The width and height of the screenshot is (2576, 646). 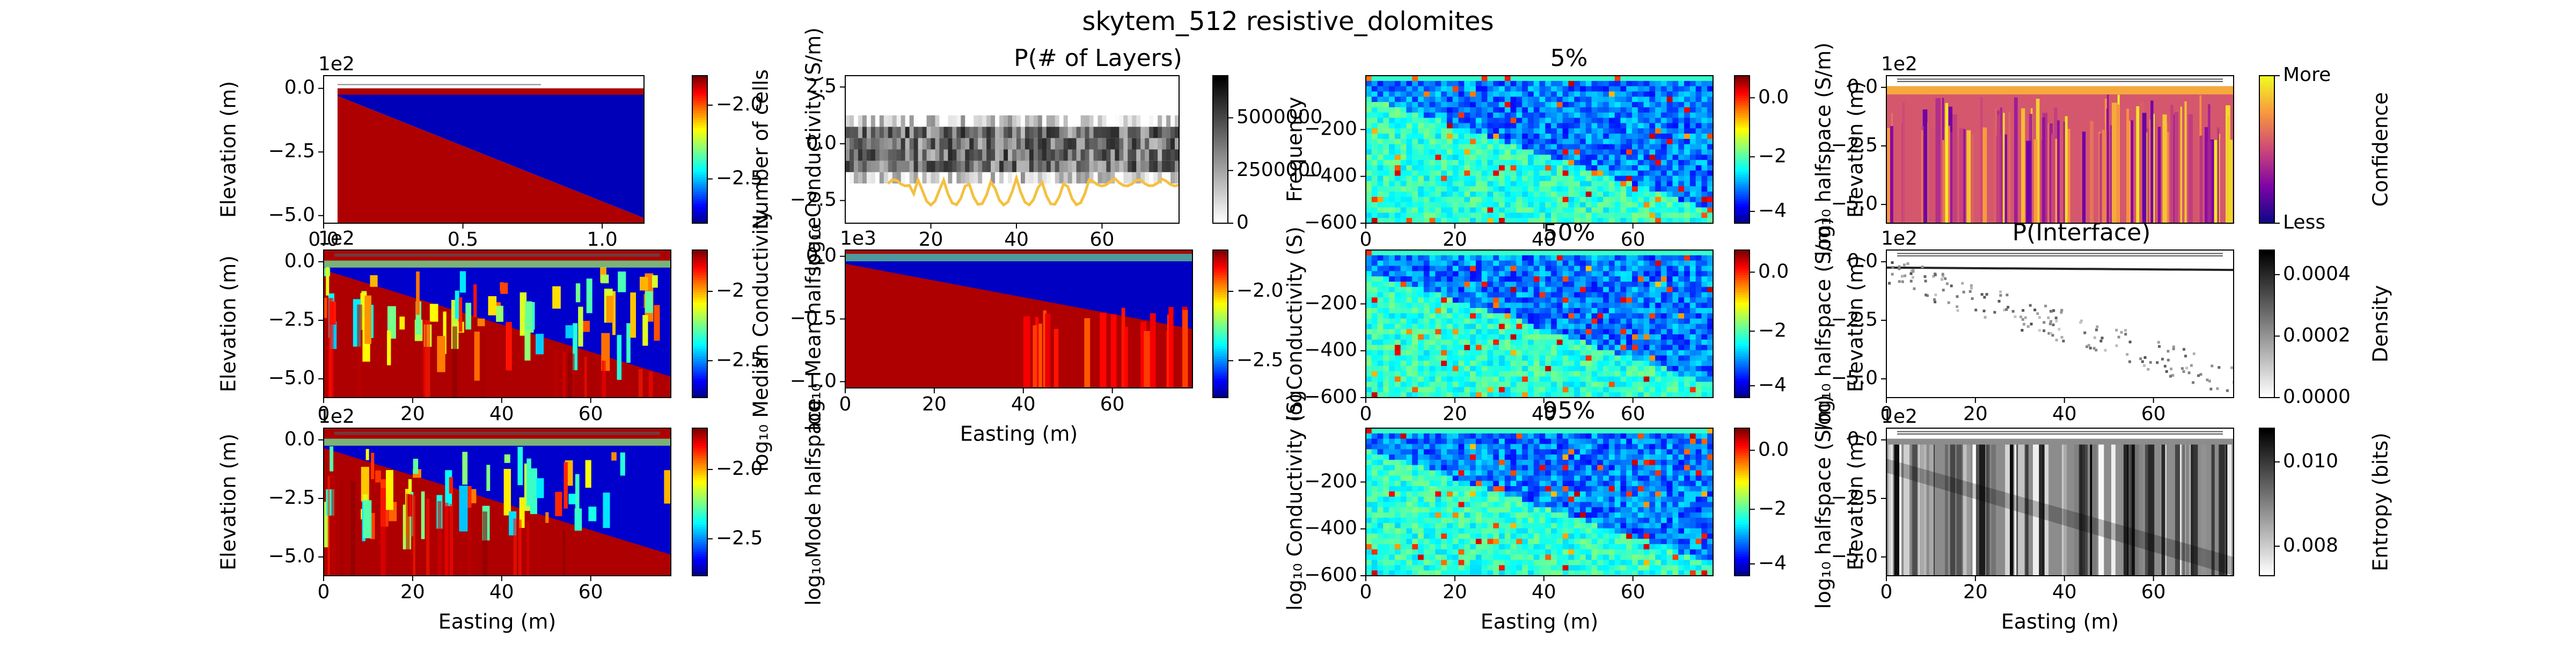 What do you see at coordinates (291, 215) in the screenshot?
I see `y-tick-label: −5.0` at bounding box center [291, 215].